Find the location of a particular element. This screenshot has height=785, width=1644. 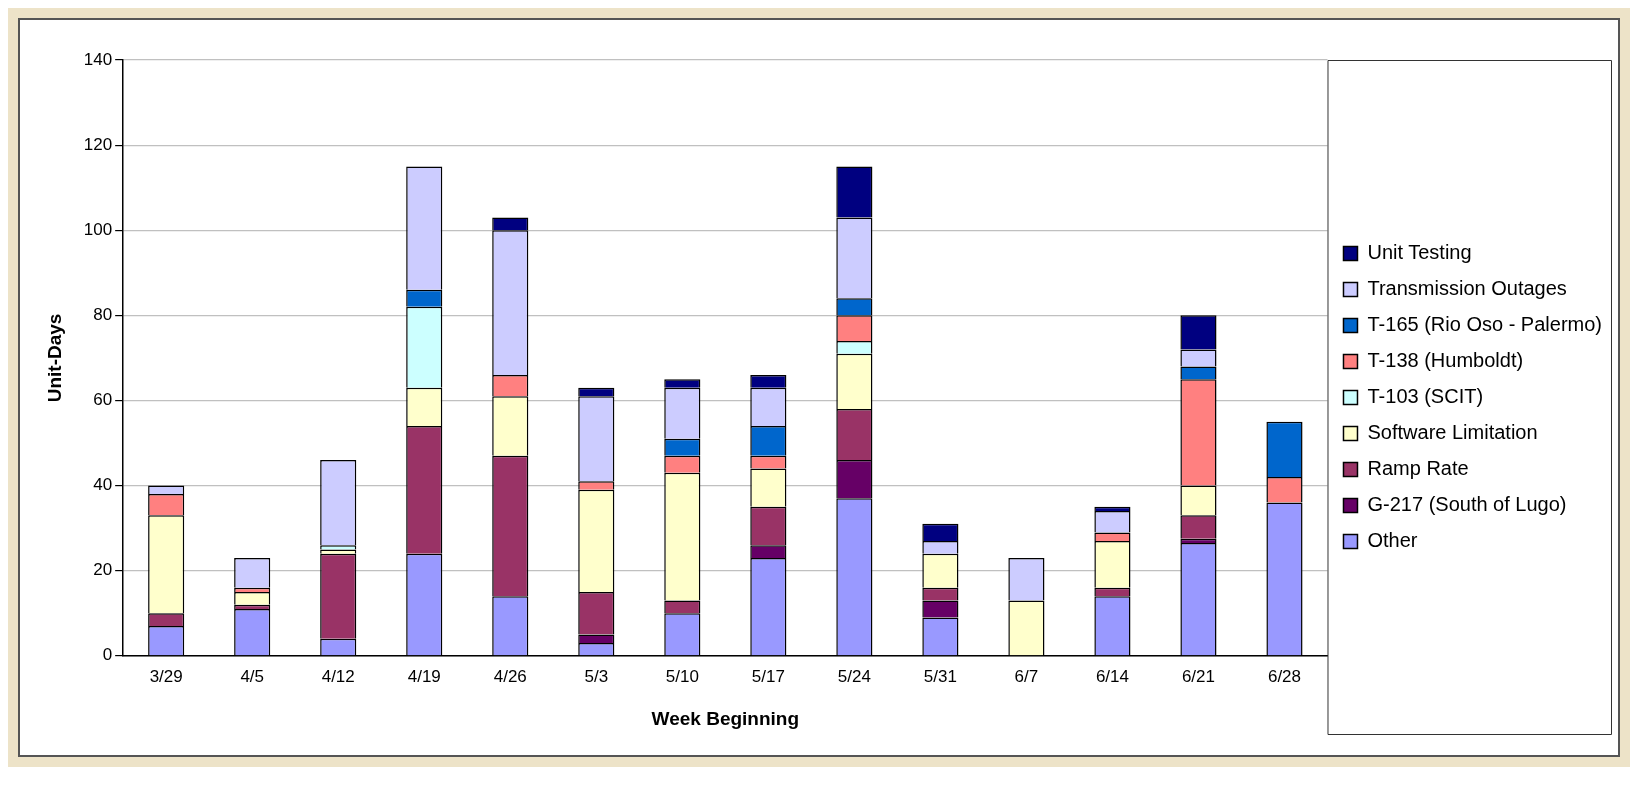

legend-label: Ramp Rate is located at coordinates (1418, 468).